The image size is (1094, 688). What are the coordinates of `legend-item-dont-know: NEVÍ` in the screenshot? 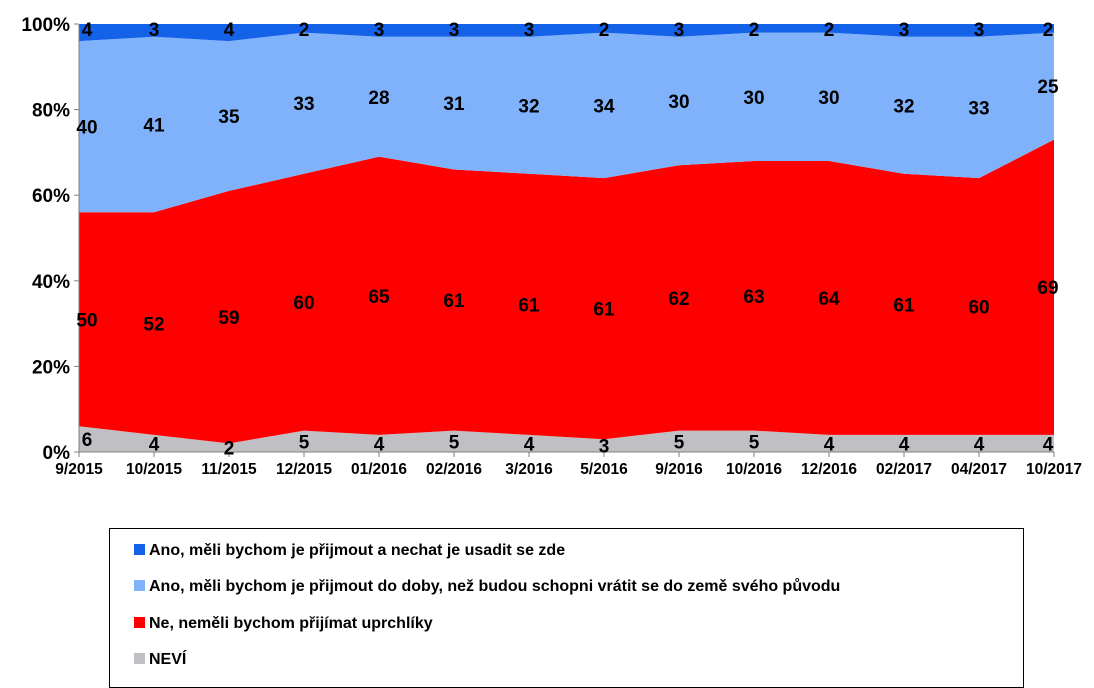 It's located at (160, 660).